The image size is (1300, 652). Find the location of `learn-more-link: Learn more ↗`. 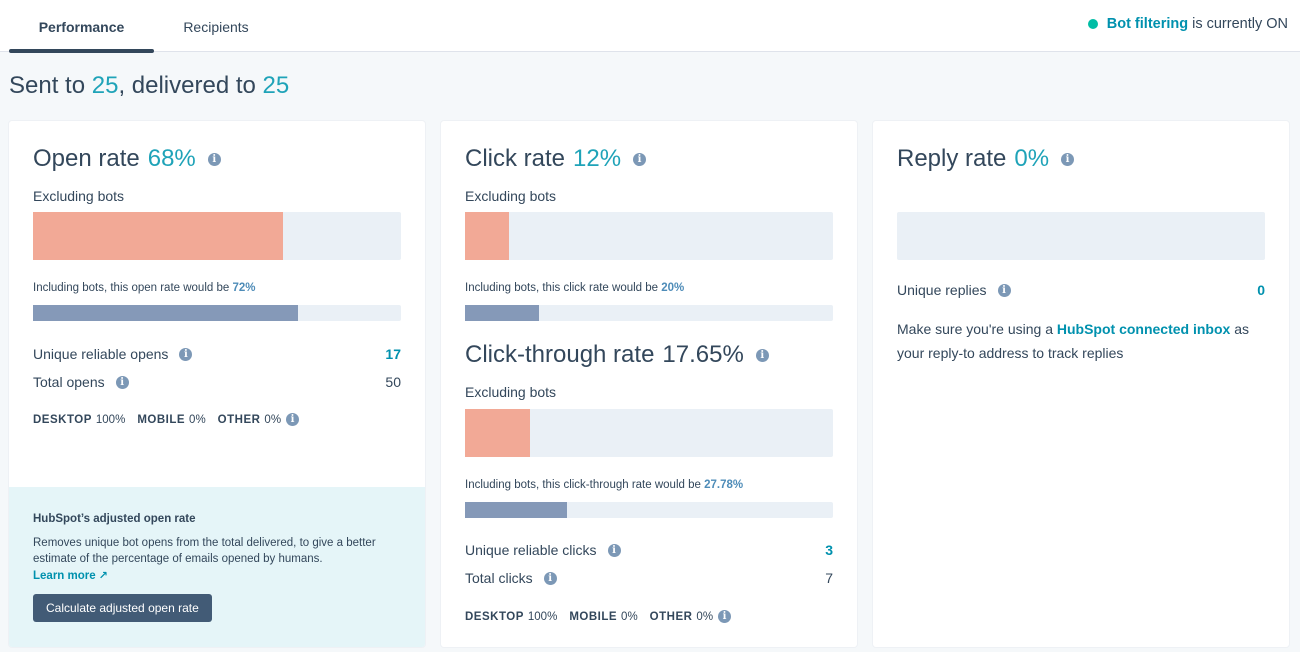

learn-more-link: Learn more ↗ is located at coordinates (70, 575).